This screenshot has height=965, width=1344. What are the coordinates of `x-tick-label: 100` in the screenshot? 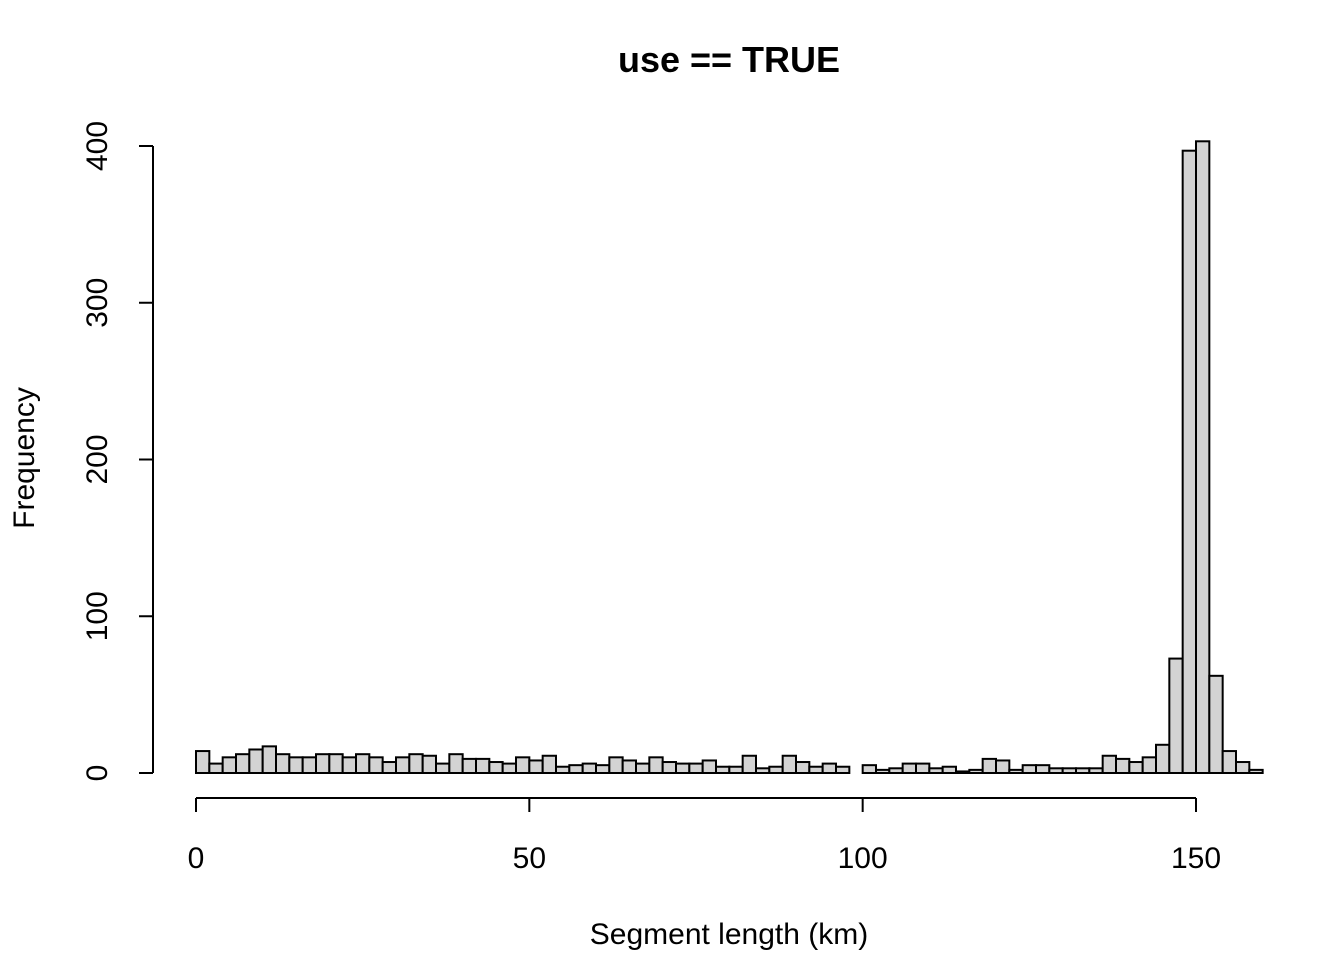 It's located at (863, 858).